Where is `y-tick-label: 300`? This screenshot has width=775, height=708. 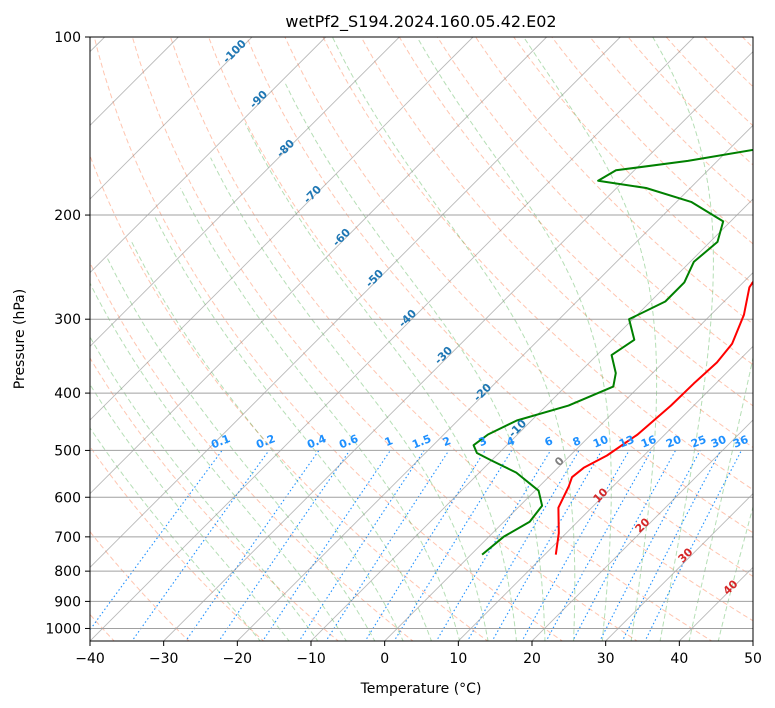
y-tick-label: 300 is located at coordinates (67, 320).